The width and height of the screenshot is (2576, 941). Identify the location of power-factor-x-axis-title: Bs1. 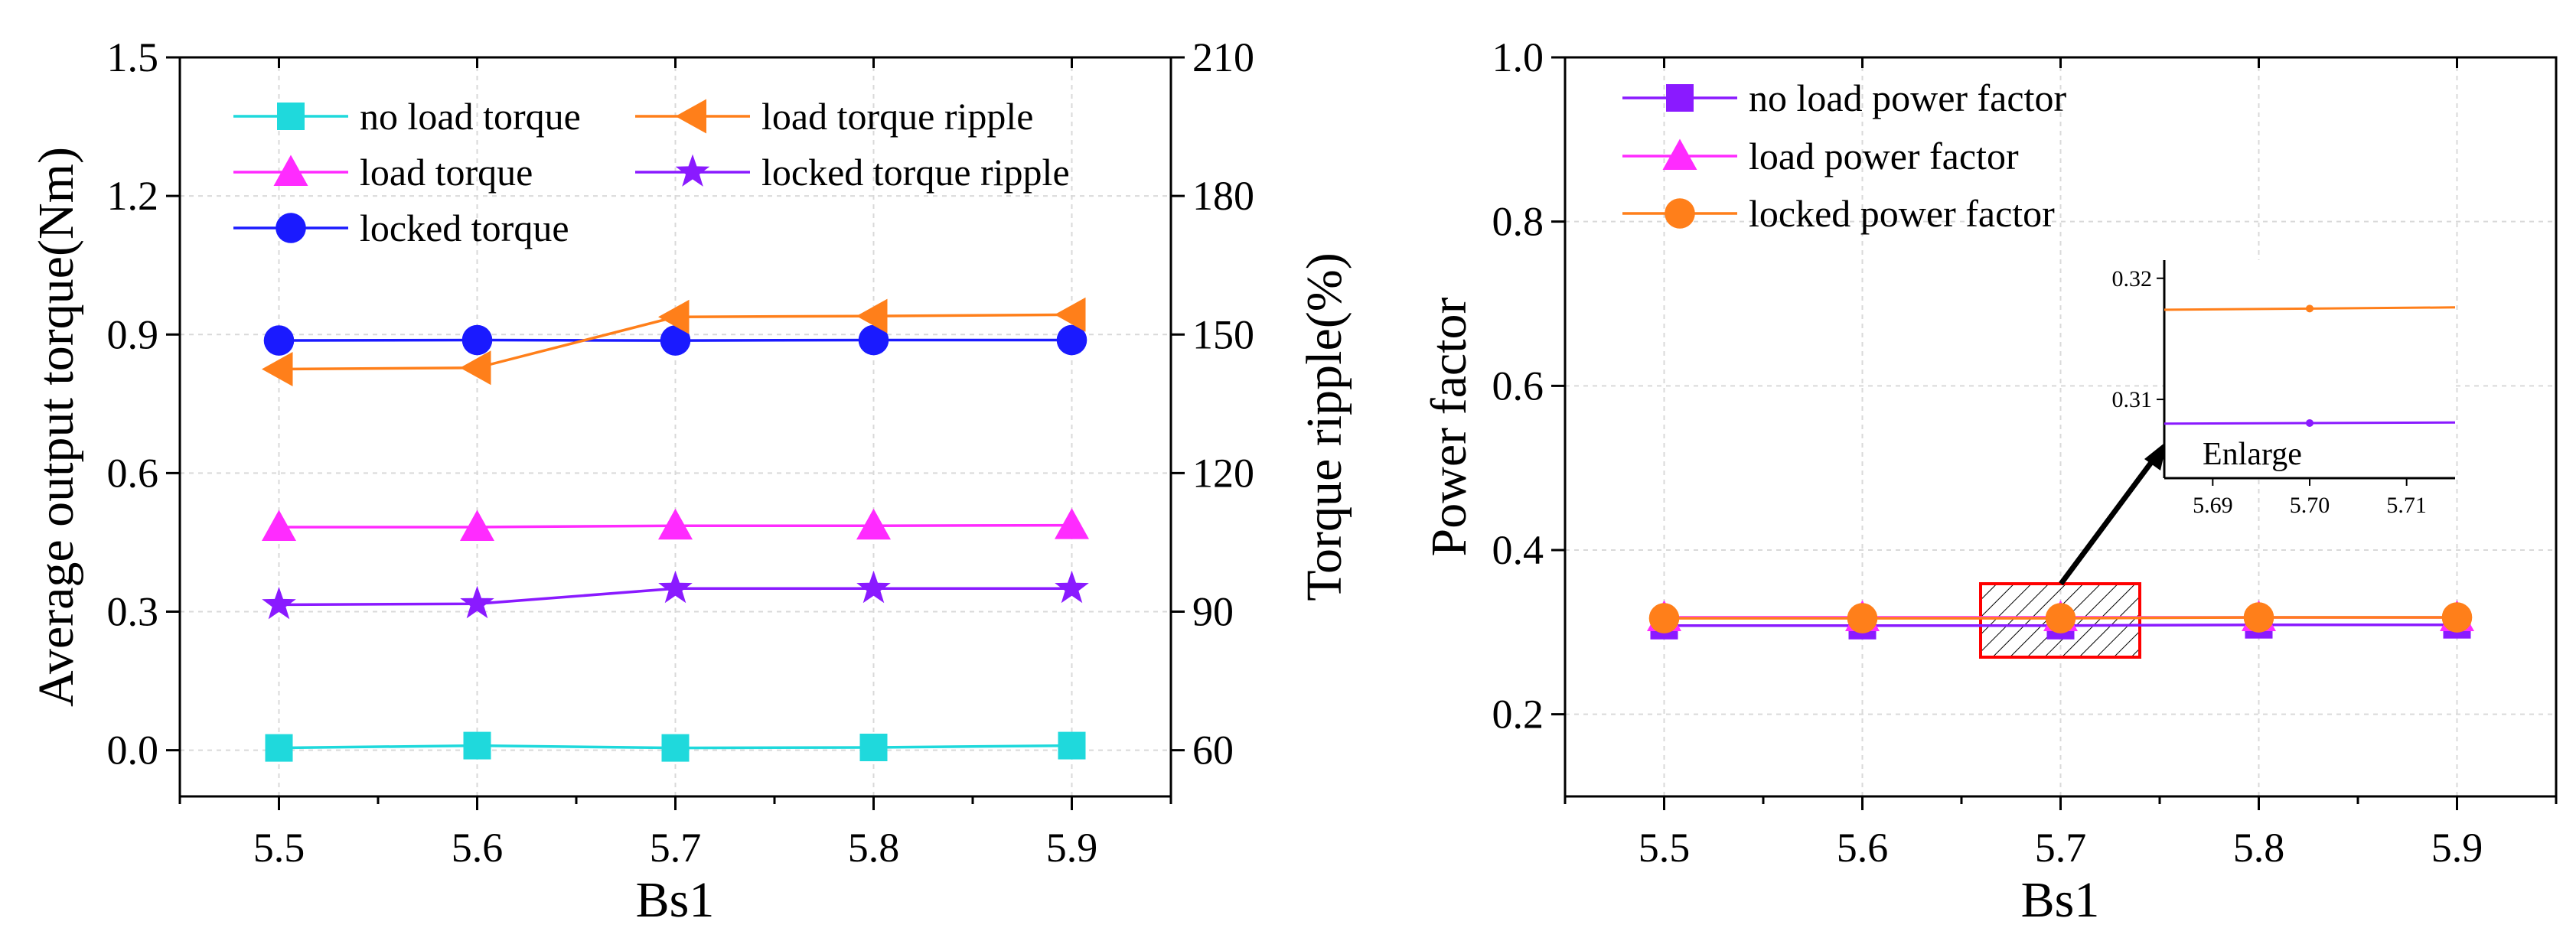
(2060, 900).